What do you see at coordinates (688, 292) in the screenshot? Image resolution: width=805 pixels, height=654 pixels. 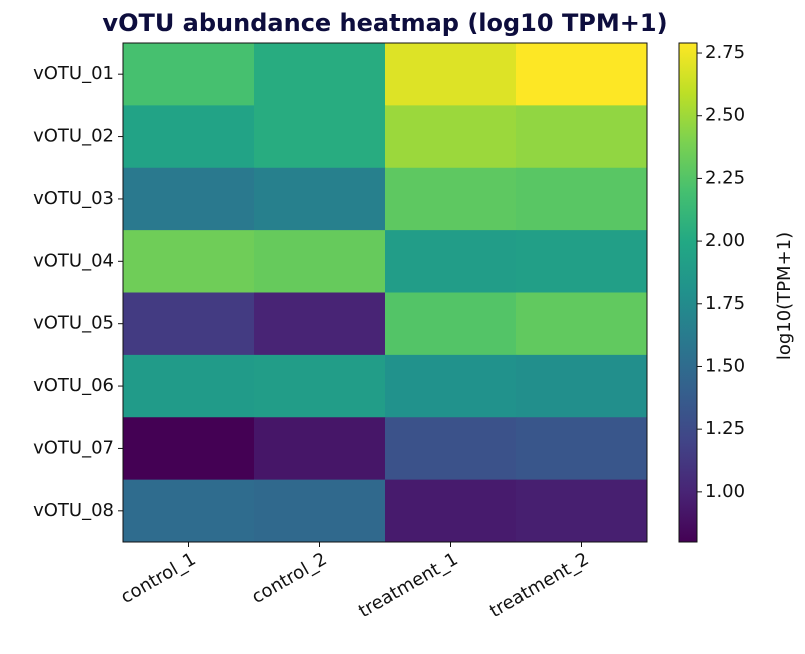 I see `colorbar` at bounding box center [688, 292].